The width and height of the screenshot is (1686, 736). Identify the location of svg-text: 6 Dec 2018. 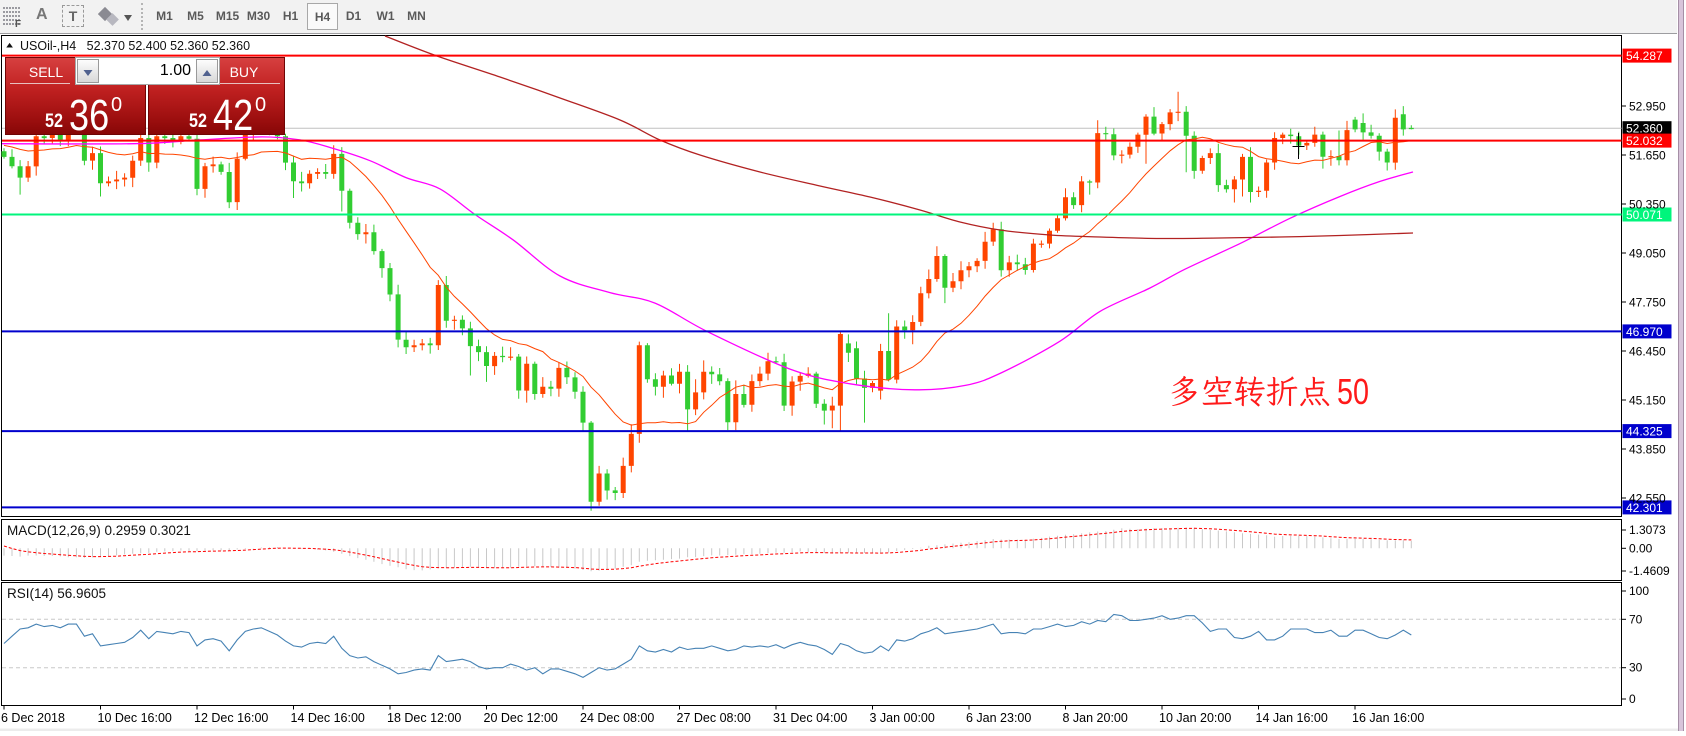
(33, 718).